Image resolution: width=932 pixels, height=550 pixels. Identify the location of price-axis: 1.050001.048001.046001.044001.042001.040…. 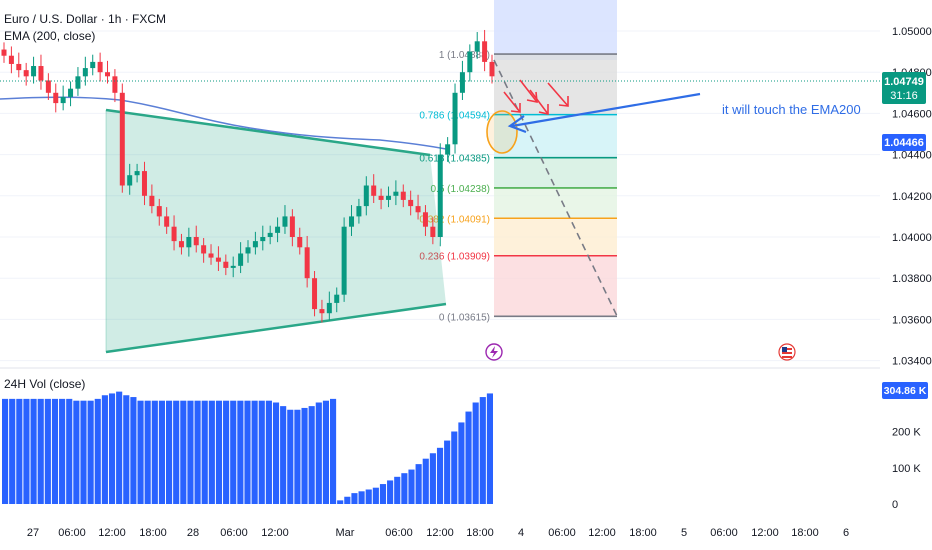
(912, 197).